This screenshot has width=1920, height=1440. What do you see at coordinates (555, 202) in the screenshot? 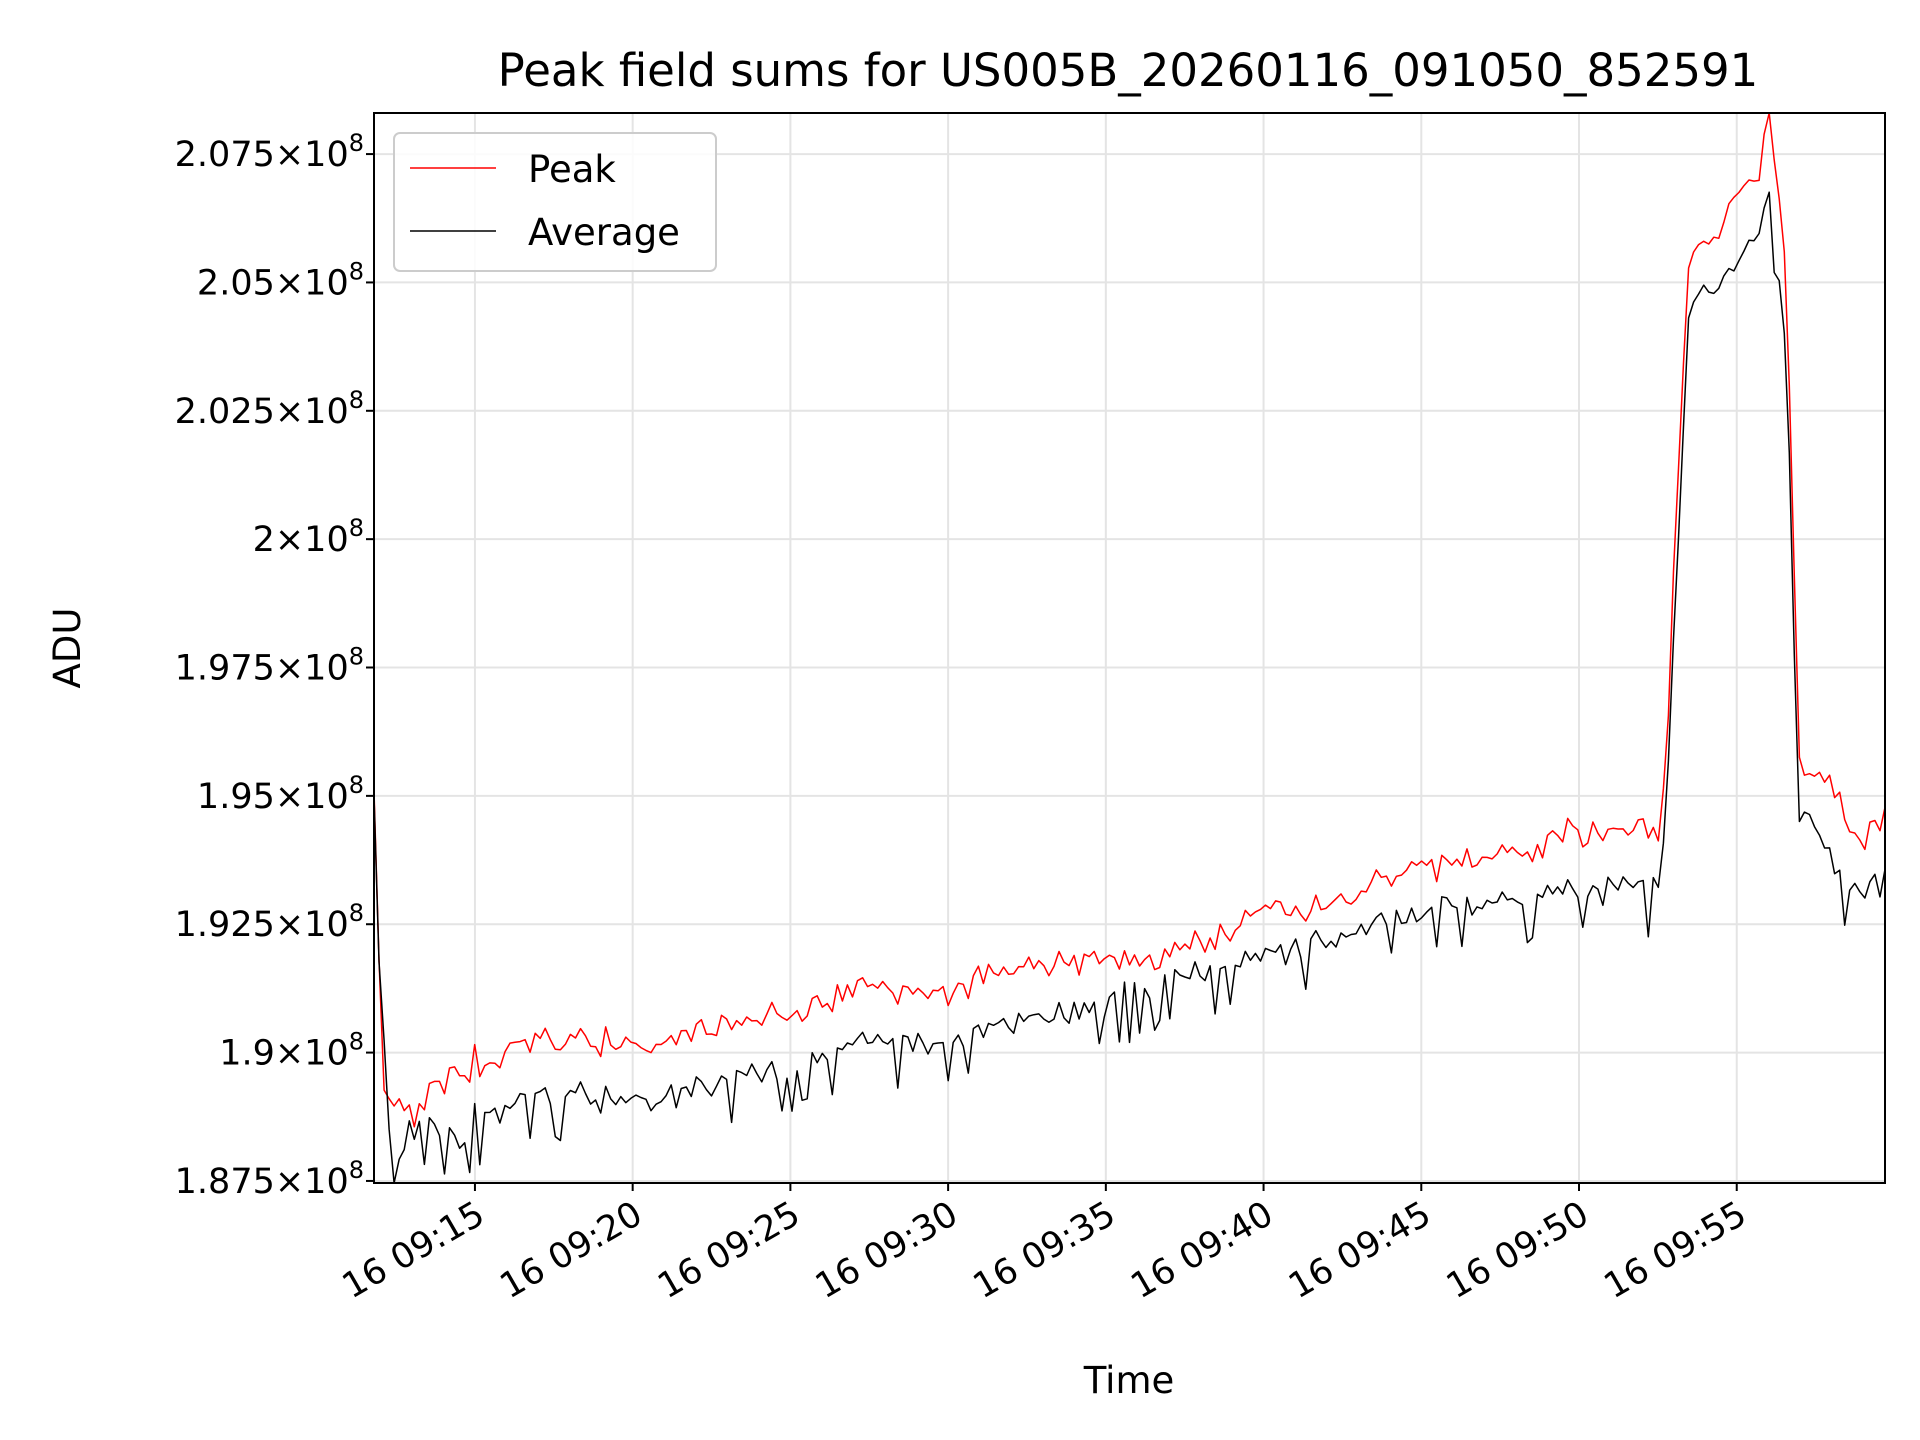
I see `legend: Peak Average` at bounding box center [555, 202].